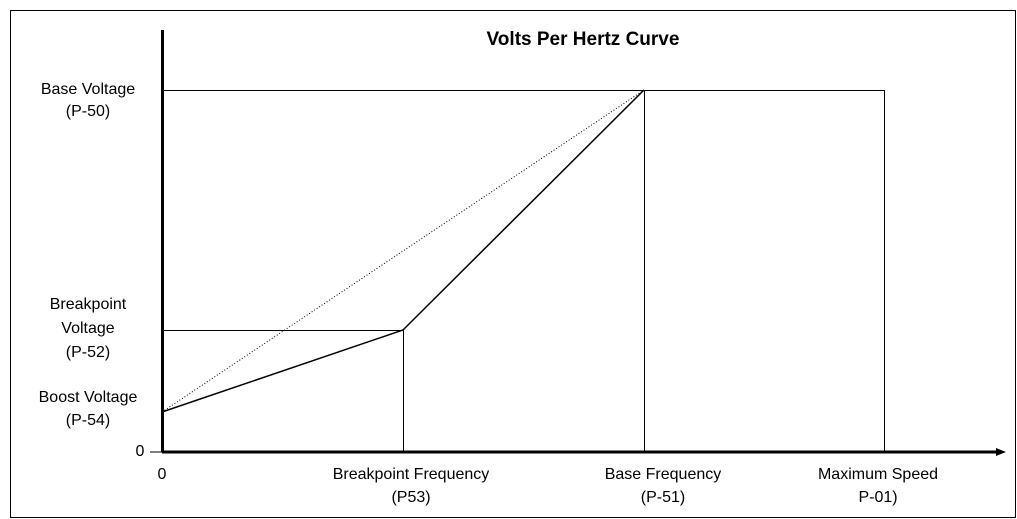  What do you see at coordinates (877, 497) in the screenshot?
I see `x-label: P-01)` at bounding box center [877, 497].